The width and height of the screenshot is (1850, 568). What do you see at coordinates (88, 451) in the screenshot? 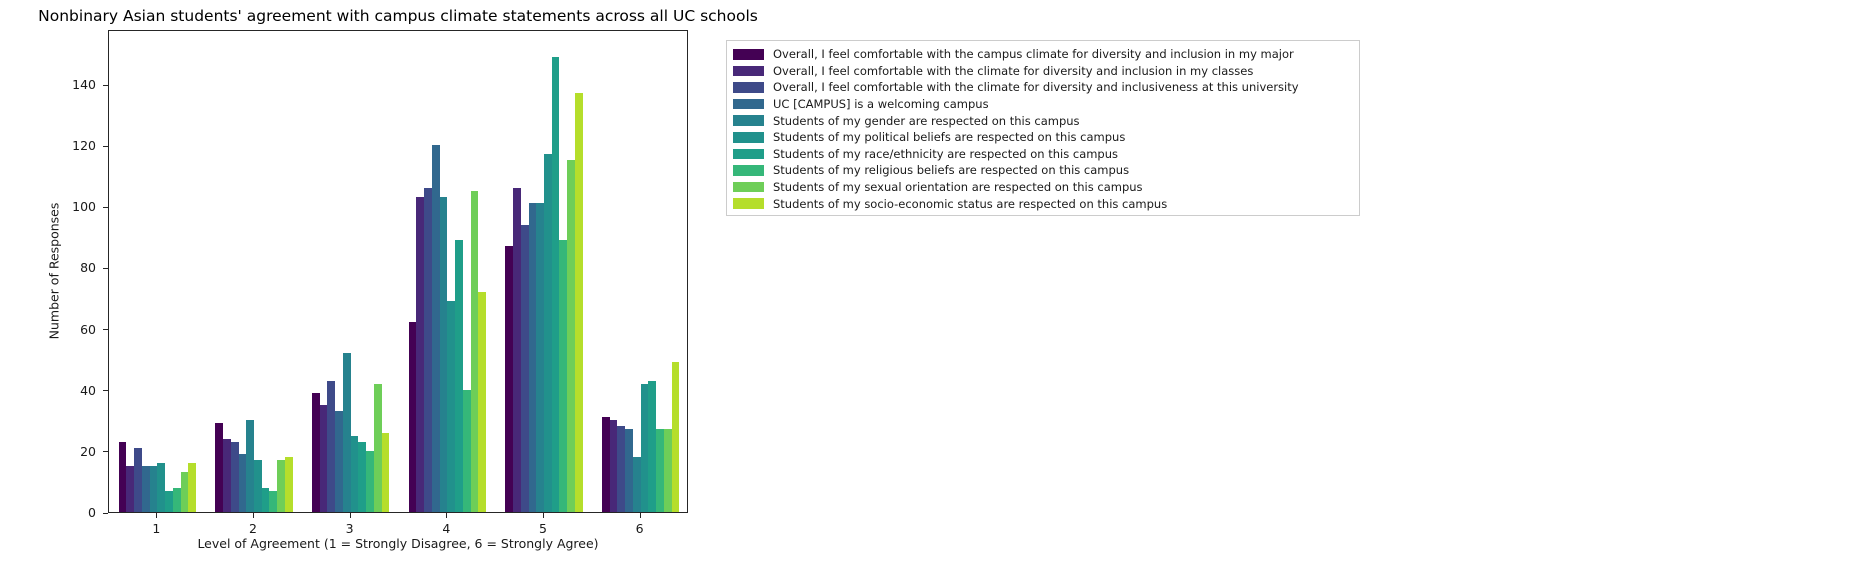
I see `y-tick-label: 20` at bounding box center [88, 451].